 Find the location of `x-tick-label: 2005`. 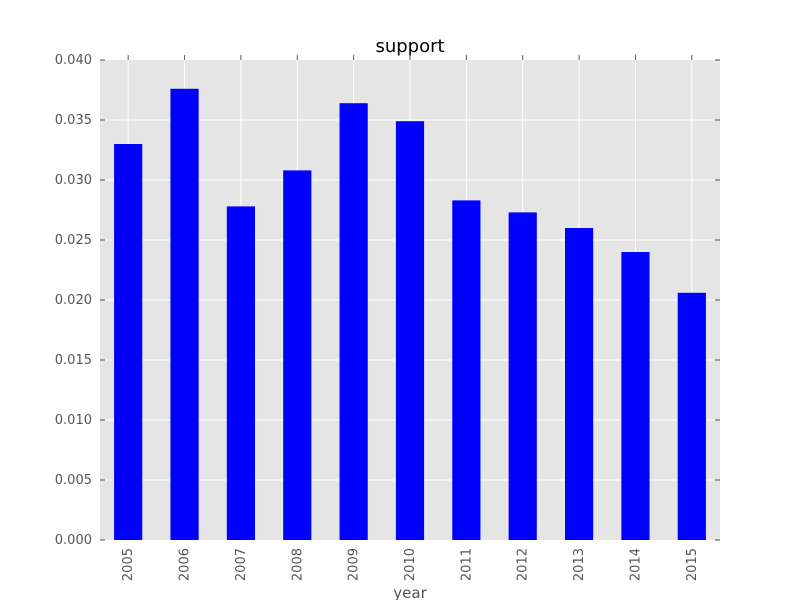

x-tick-label: 2005 is located at coordinates (128, 564).